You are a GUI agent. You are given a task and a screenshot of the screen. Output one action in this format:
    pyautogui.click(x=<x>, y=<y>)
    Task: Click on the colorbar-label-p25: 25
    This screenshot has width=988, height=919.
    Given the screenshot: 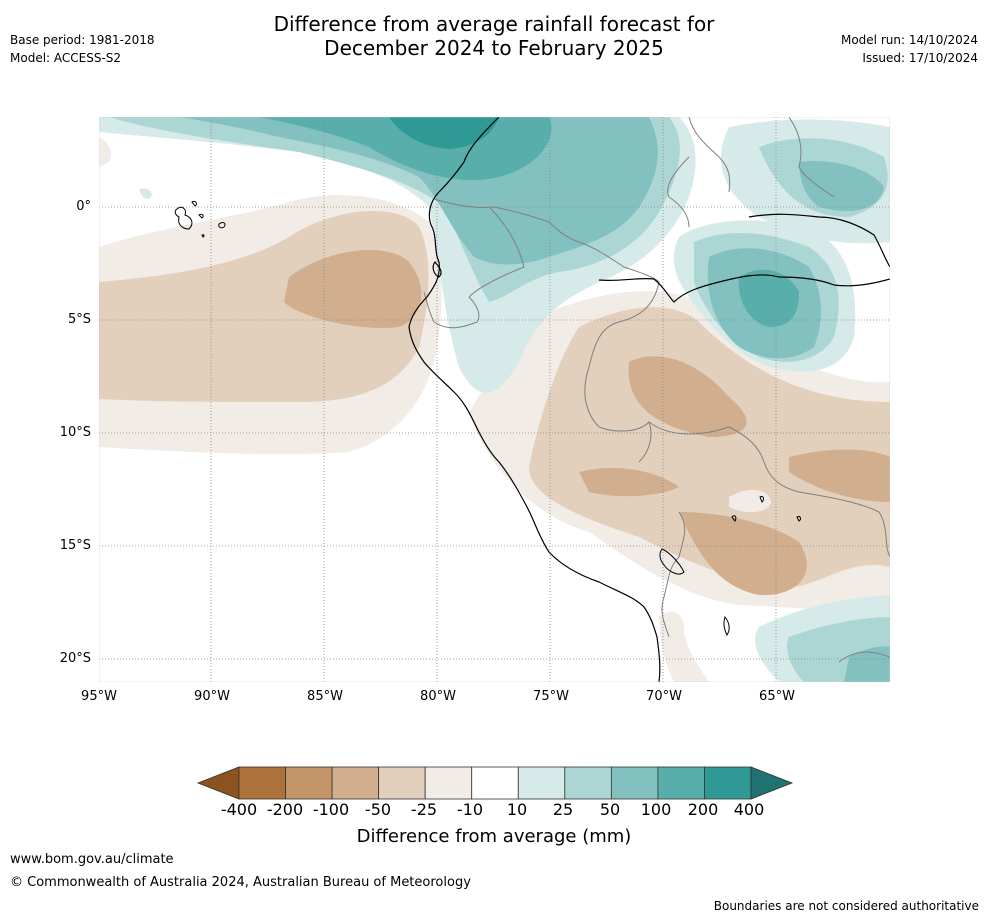 What is the action you would take?
    pyautogui.click(x=563, y=809)
    